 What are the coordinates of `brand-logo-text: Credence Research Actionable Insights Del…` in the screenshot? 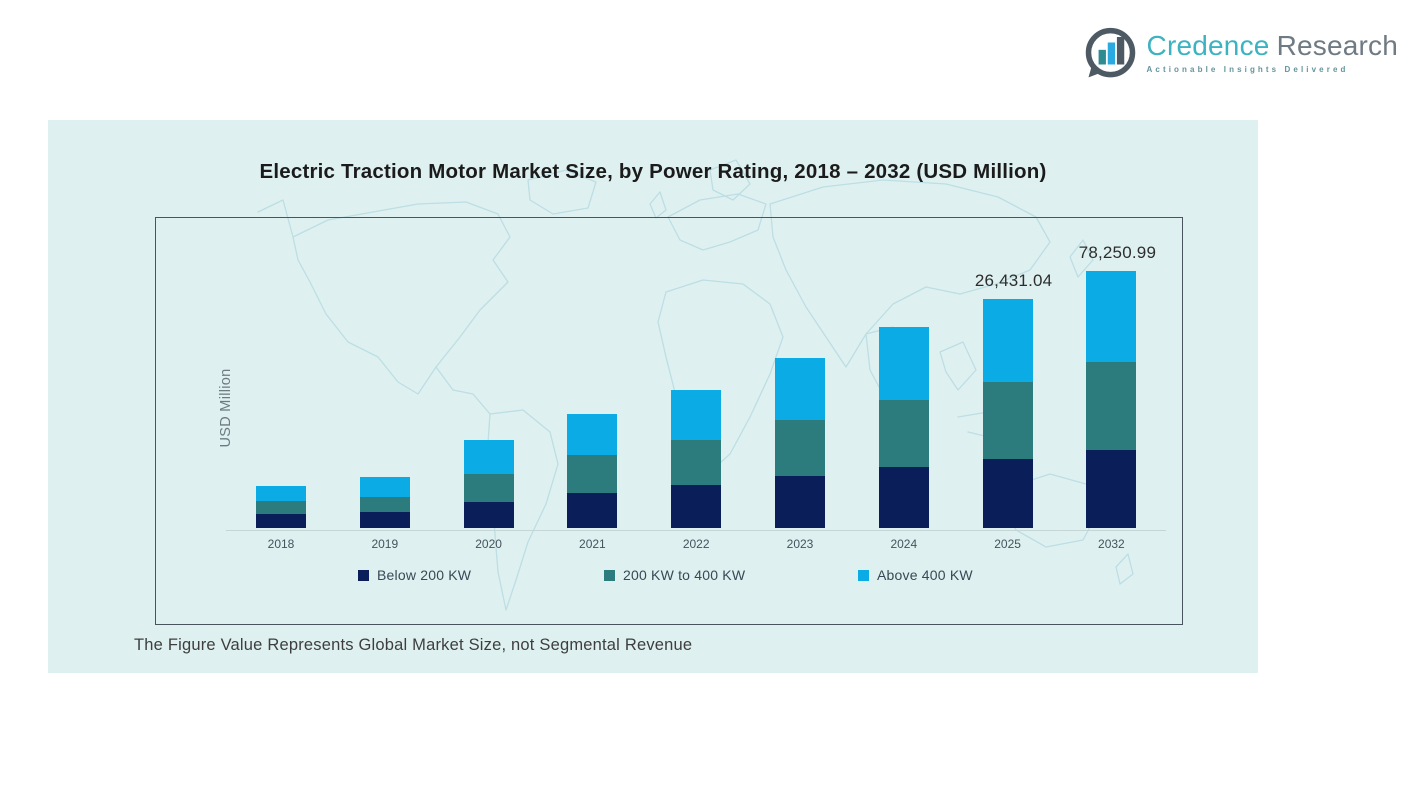 It's located at (1272, 50).